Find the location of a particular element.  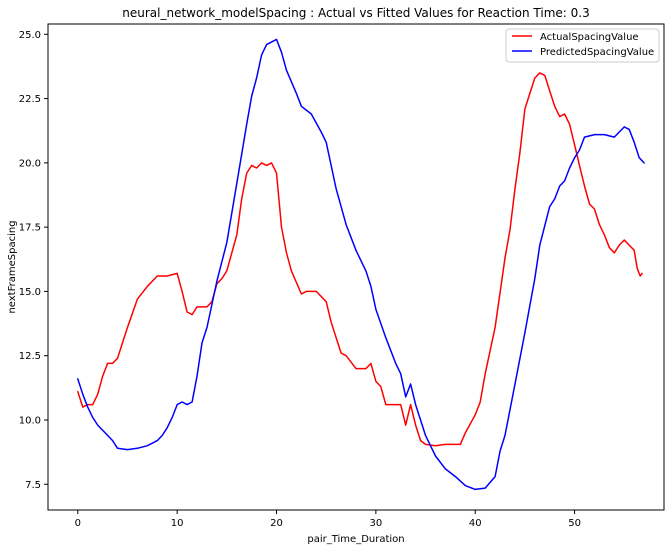

x-tick-label: 0 is located at coordinates (78, 523).